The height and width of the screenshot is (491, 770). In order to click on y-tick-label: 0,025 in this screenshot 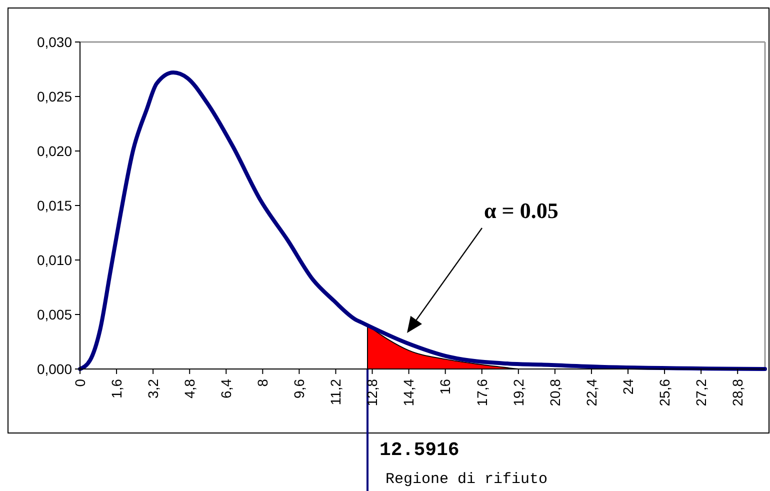, I will do `click(54, 96)`.